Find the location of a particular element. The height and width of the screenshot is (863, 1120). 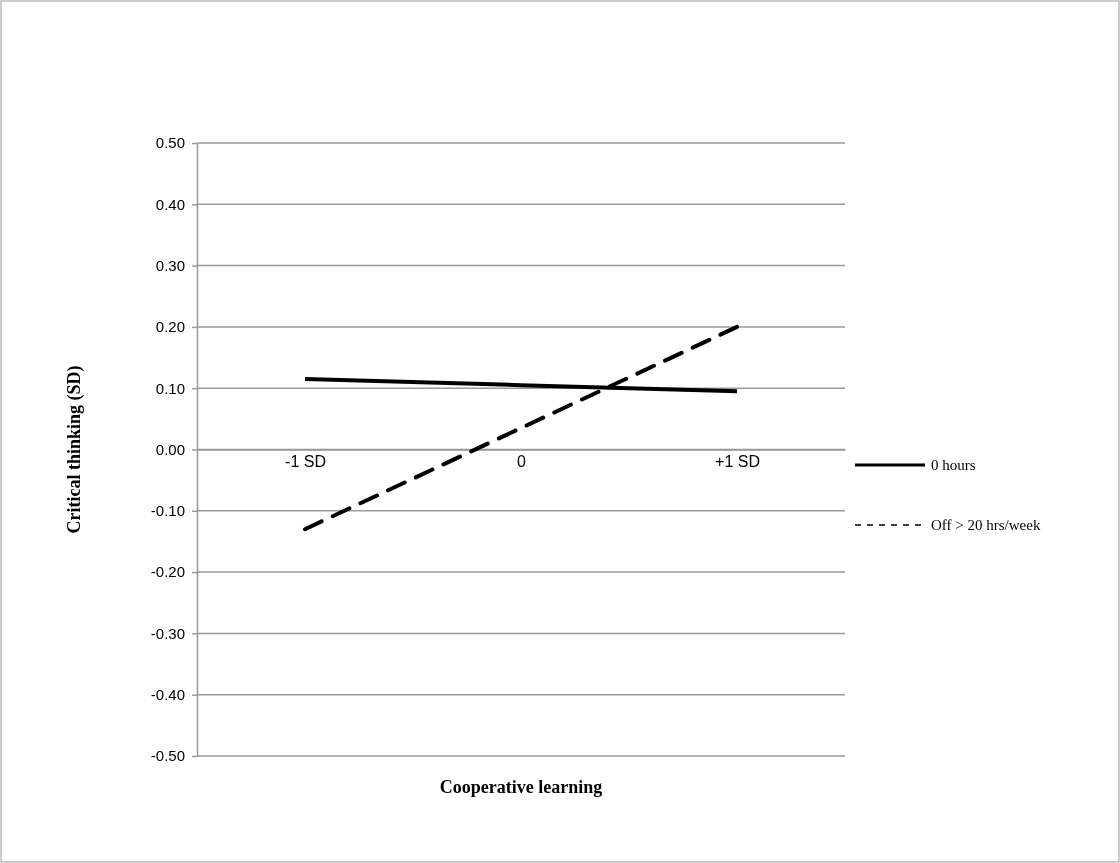

y-tick-label: -0.40 is located at coordinates (167, 694).